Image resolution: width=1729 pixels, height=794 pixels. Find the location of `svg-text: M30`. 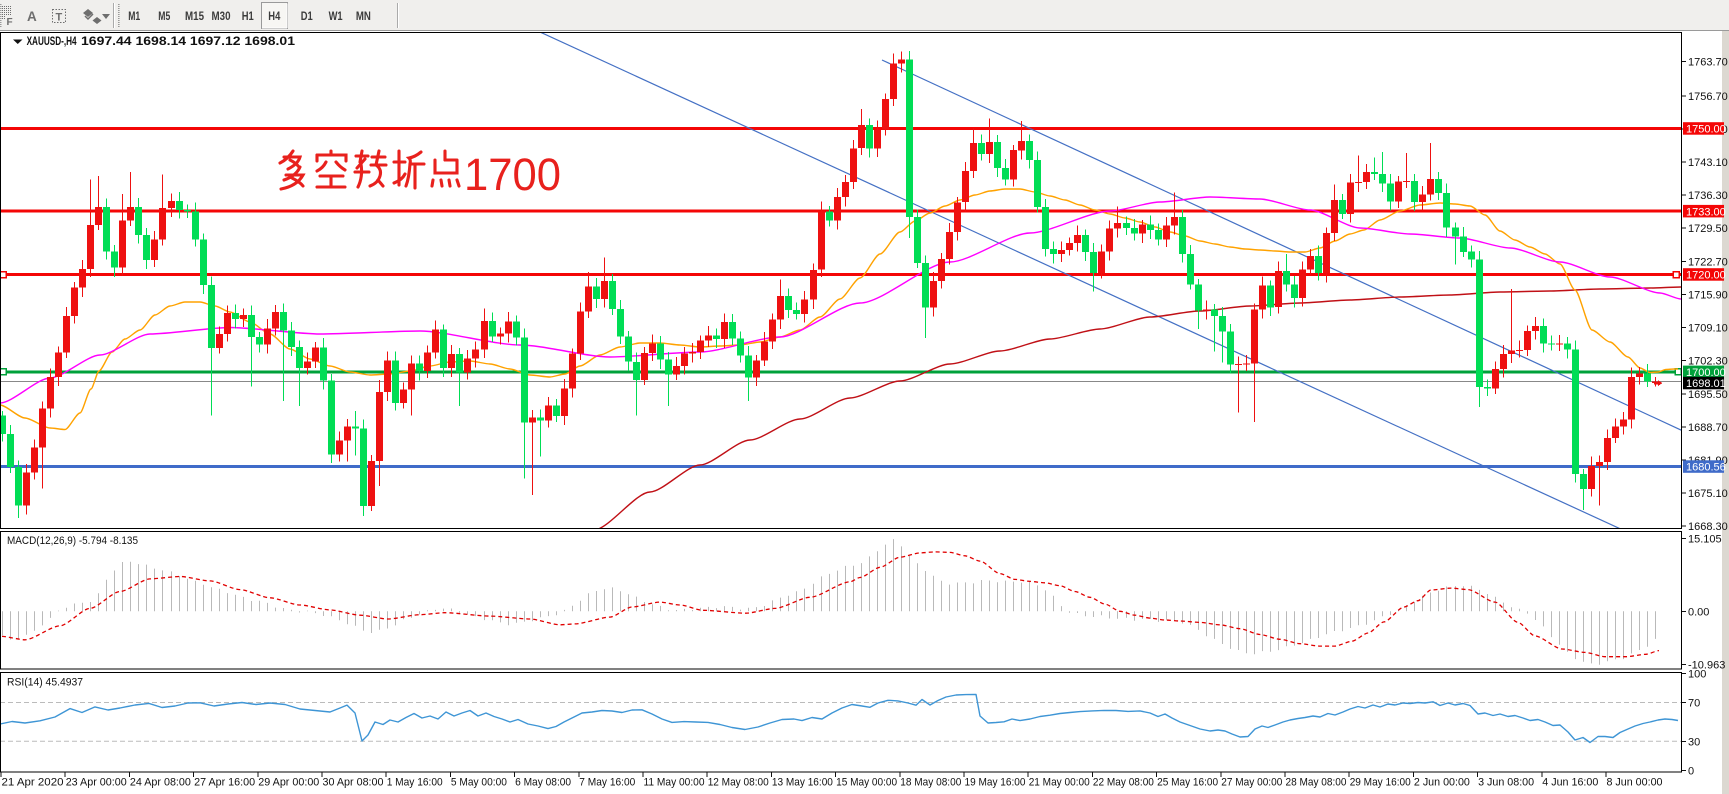

svg-text: M30 is located at coordinates (221, 17).